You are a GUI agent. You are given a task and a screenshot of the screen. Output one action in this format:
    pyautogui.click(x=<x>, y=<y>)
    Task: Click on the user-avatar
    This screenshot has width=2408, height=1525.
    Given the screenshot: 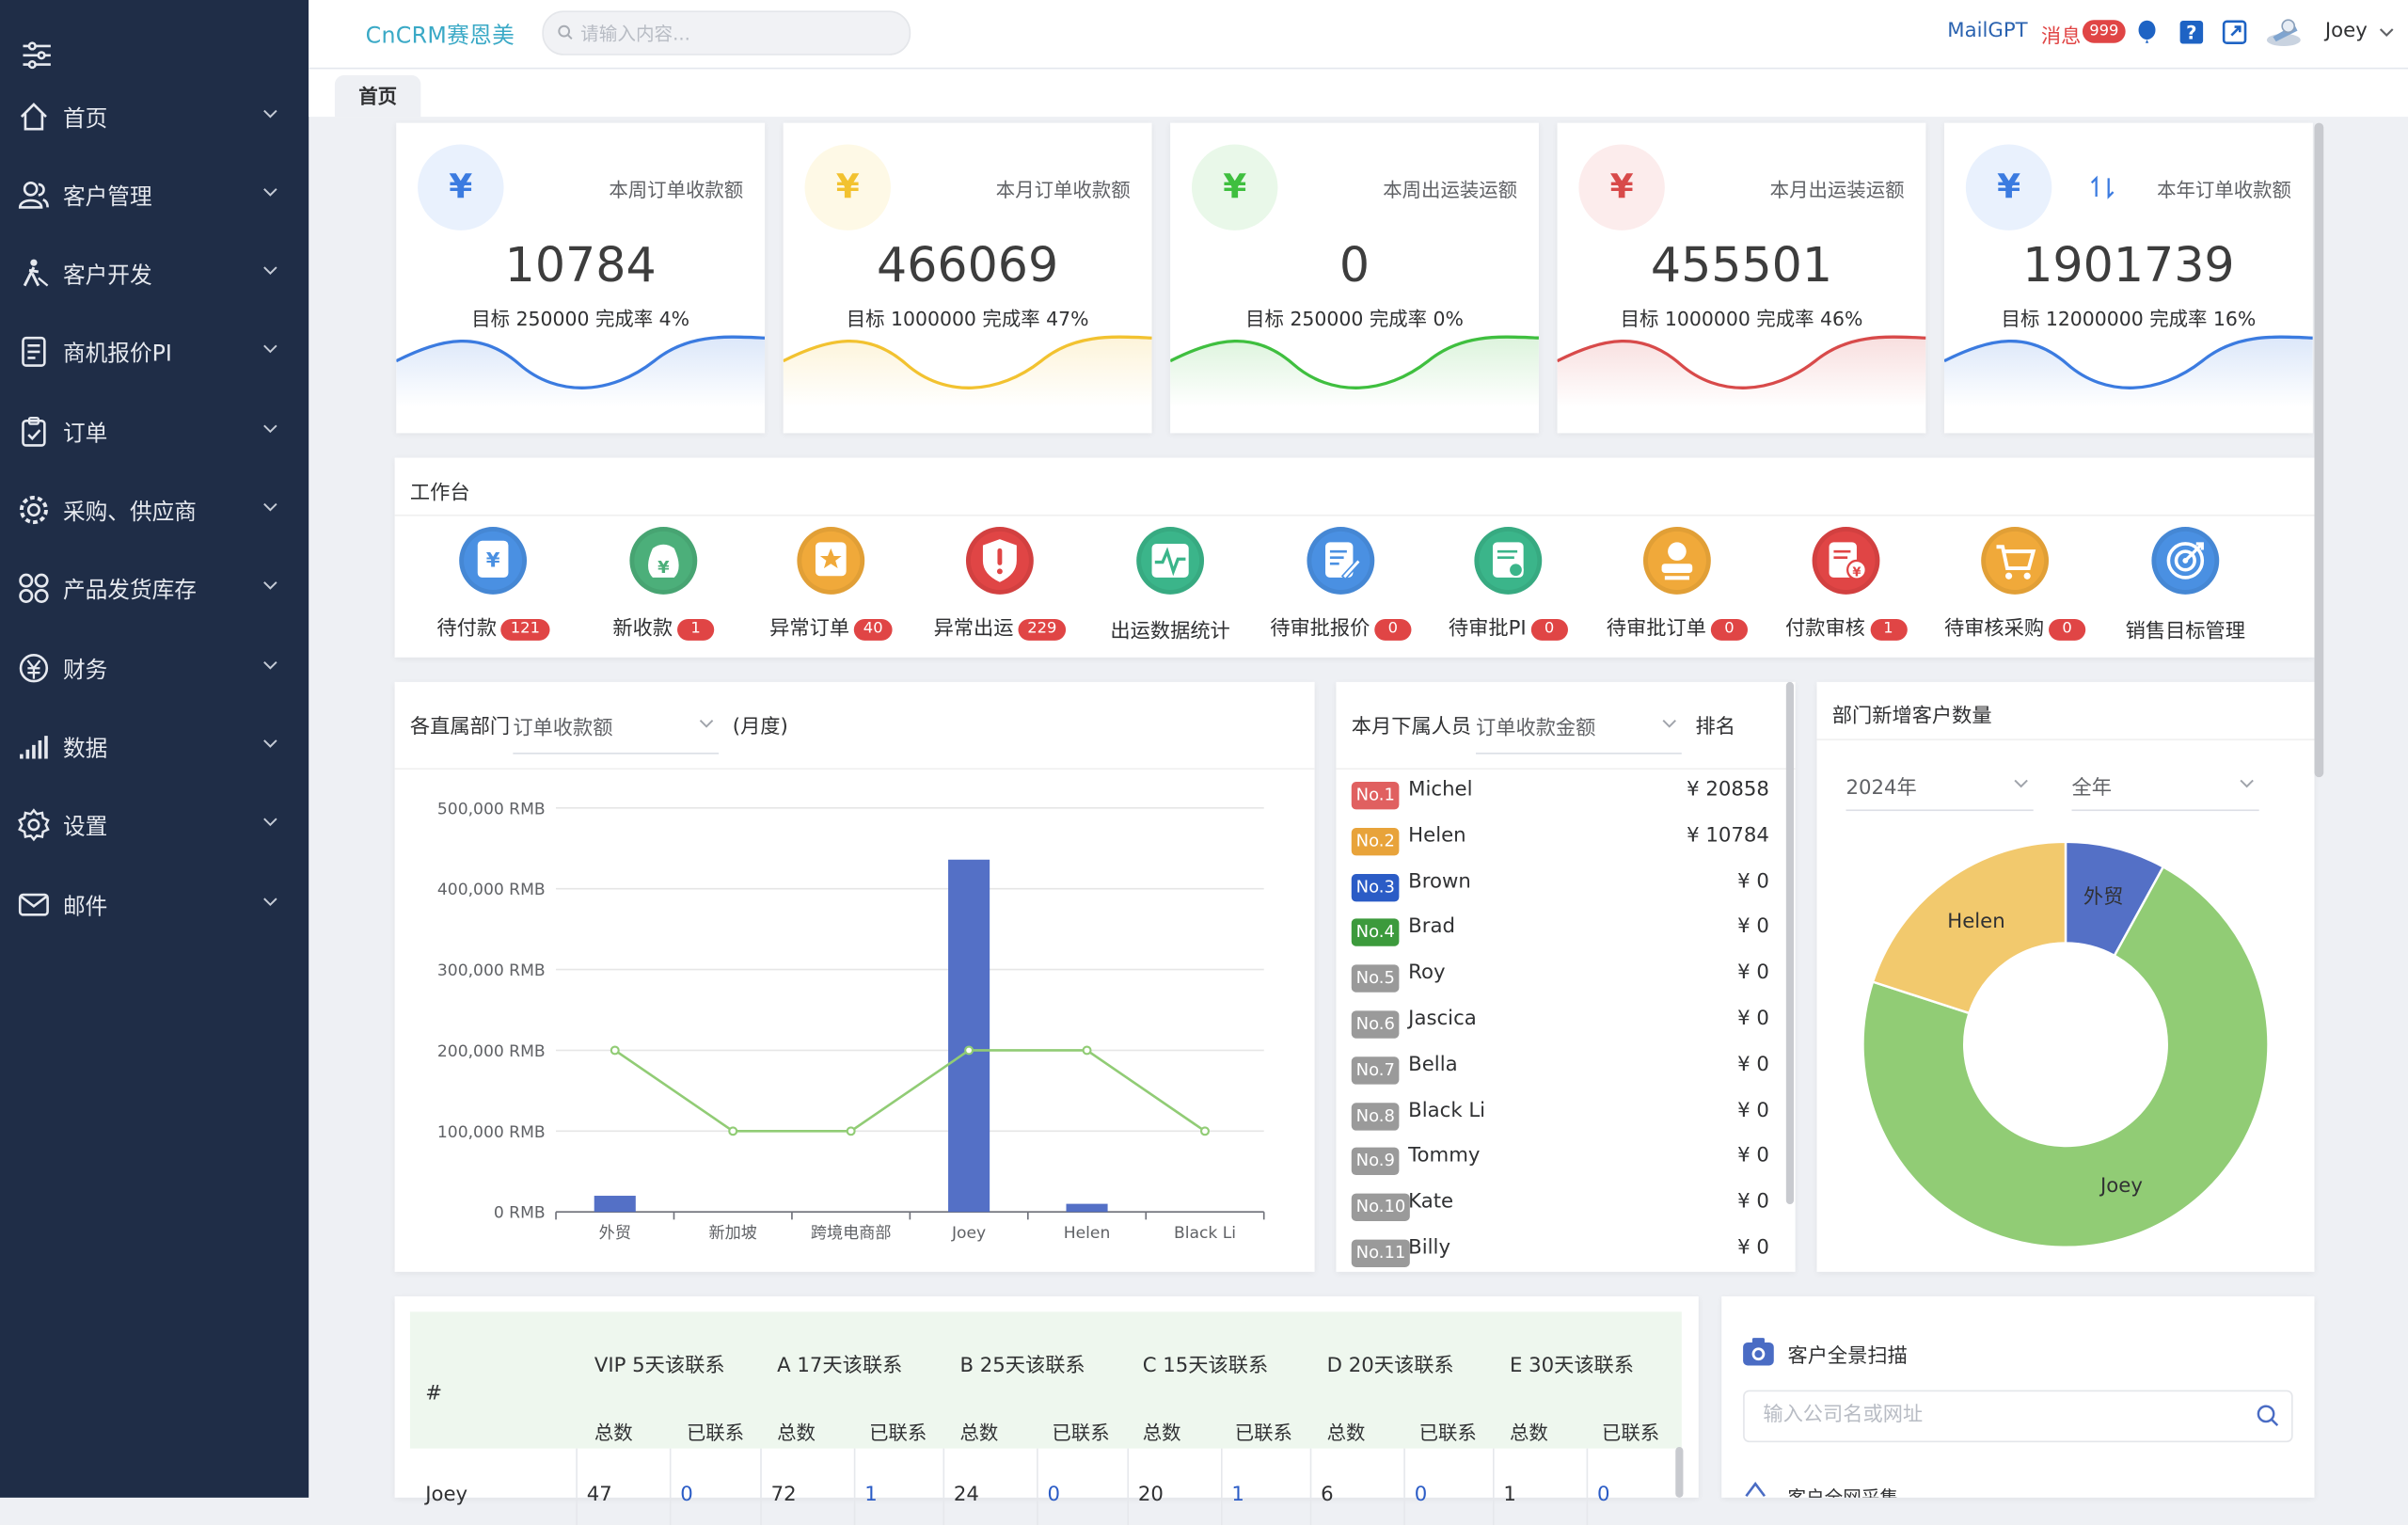 What is the action you would take?
    pyautogui.click(x=2284, y=32)
    